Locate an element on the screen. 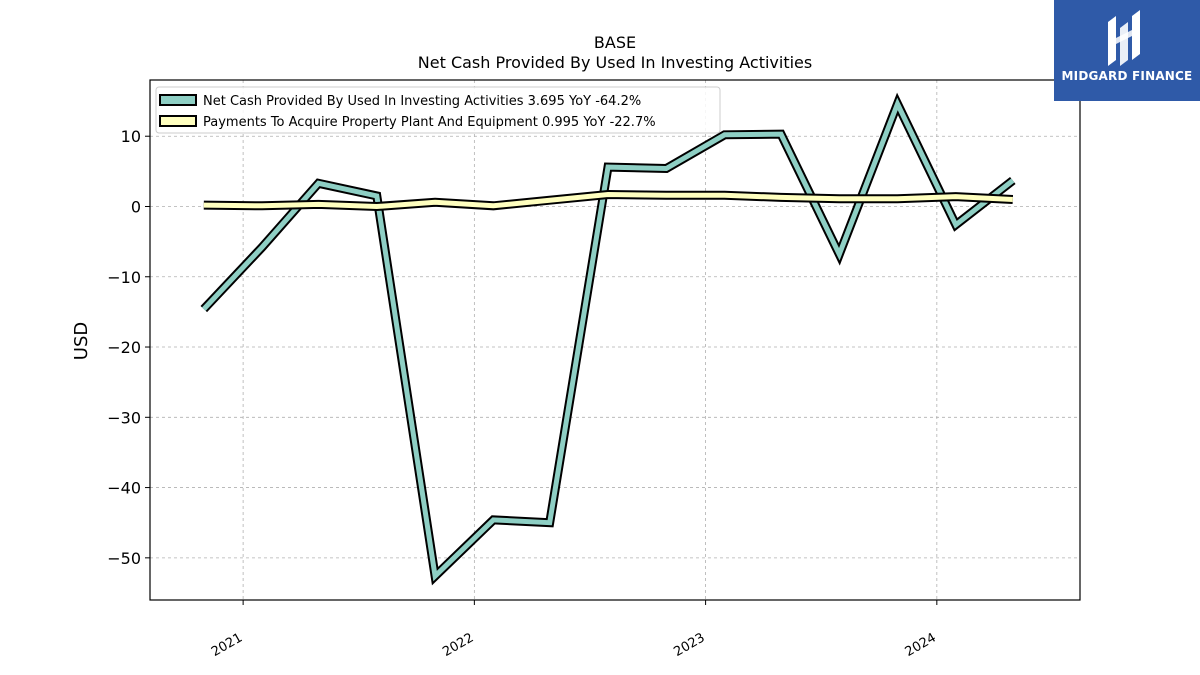 Image resolution: width=1200 pixels, height=675 pixels. midgard-logo-icon is located at coordinates (1124, 38).